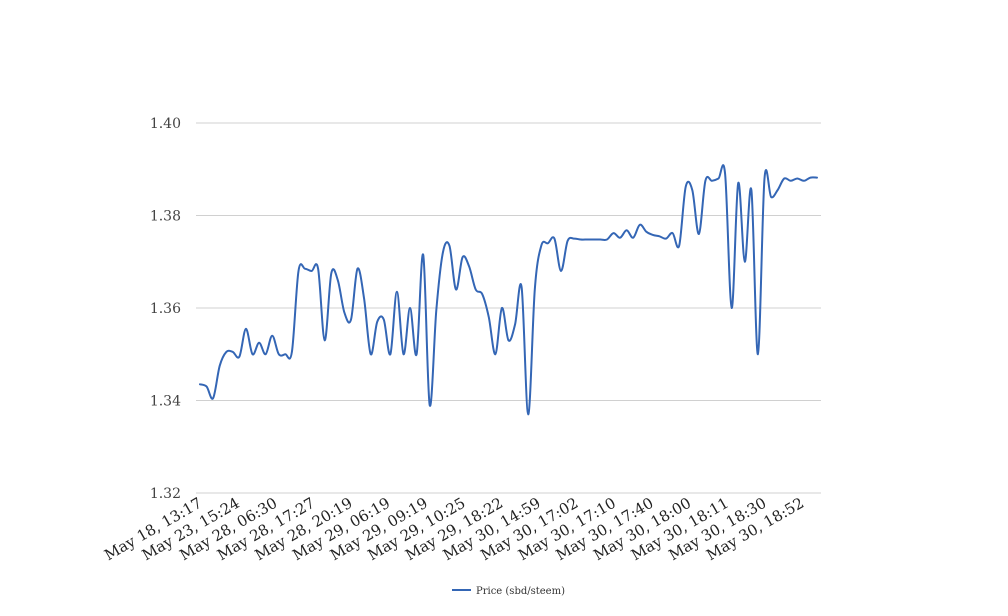  What do you see at coordinates (165, 124) in the screenshot?
I see `y-tick-label: 1.40` at bounding box center [165, 124].